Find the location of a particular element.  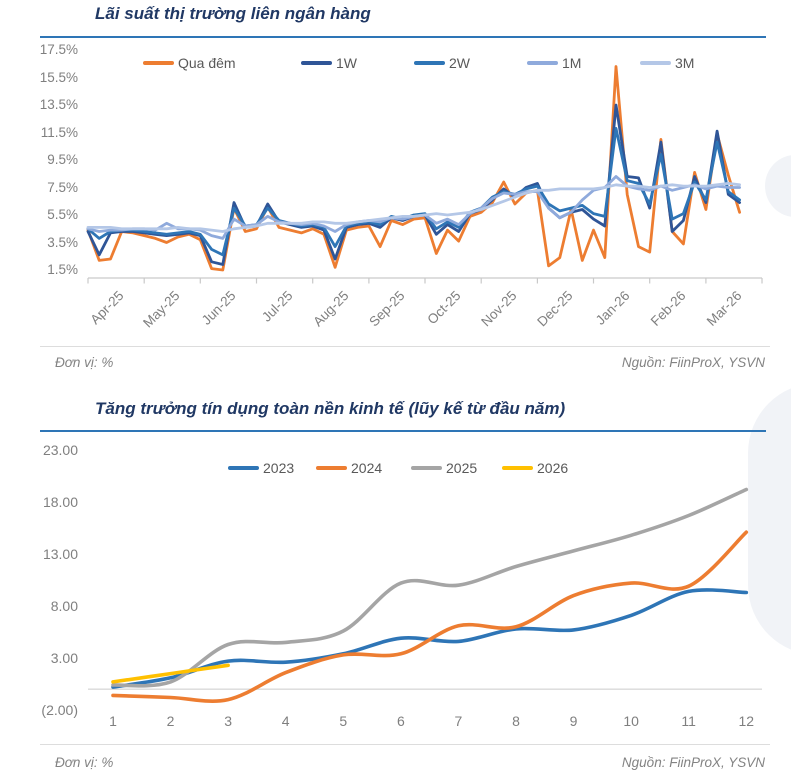

x-tick-label: Apr-25 is located at coordinates (107, 308).